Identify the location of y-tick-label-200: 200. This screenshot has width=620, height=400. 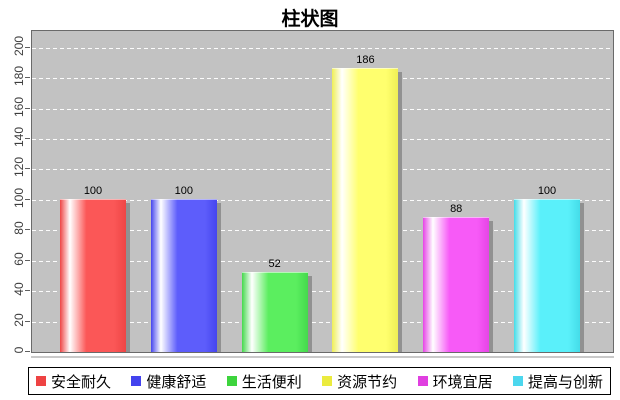
(19, 45).